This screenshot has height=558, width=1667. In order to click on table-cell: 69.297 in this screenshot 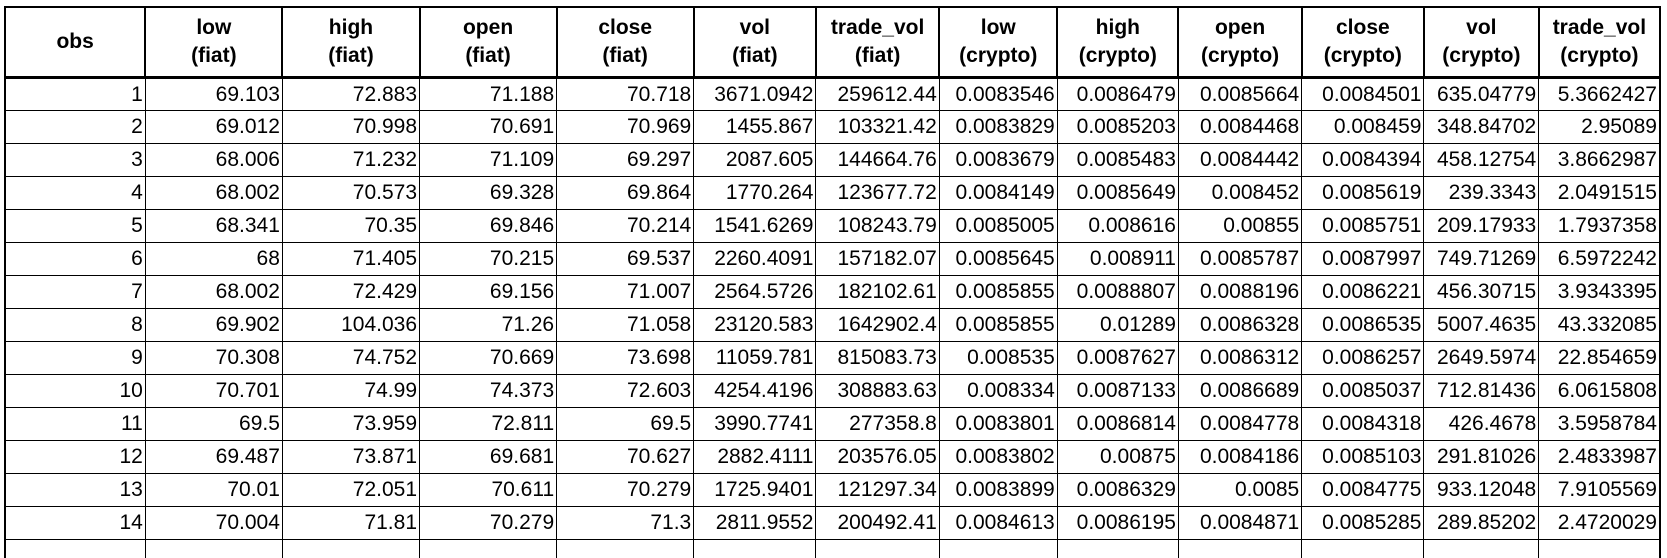, I will do `click(625, 160)`.